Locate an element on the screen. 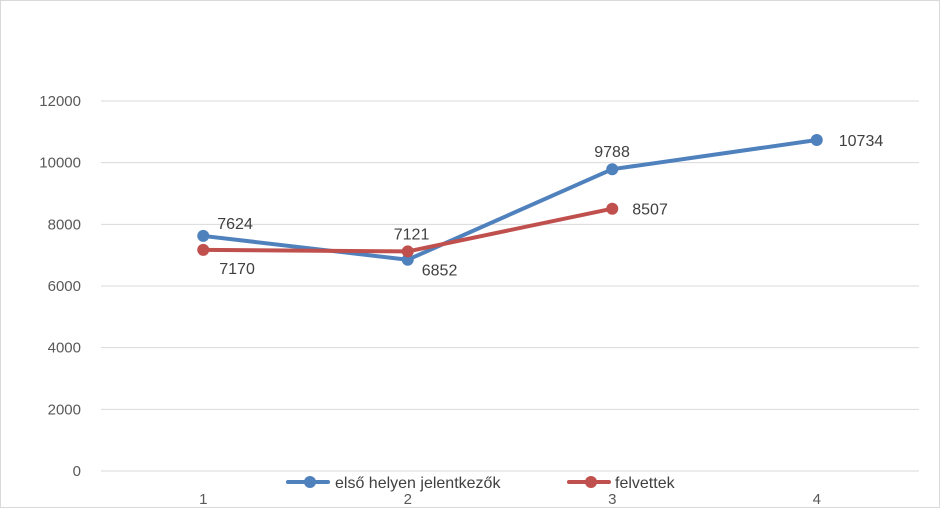 The image size is (940, 509). data-label: 9788 is located at coordinates (612, 152).